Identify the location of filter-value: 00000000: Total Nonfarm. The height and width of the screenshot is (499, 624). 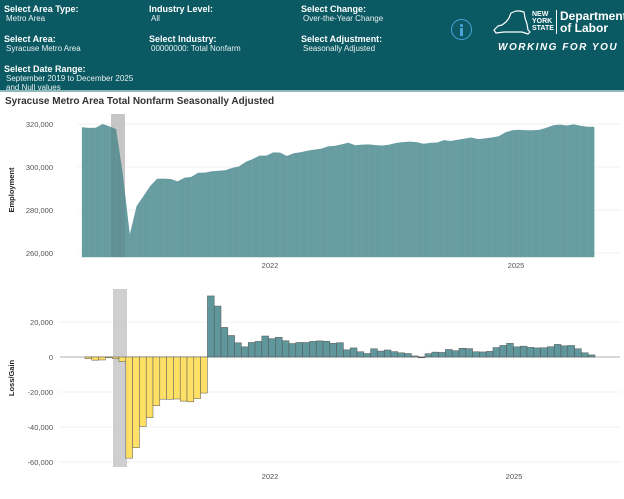
(196, 48).